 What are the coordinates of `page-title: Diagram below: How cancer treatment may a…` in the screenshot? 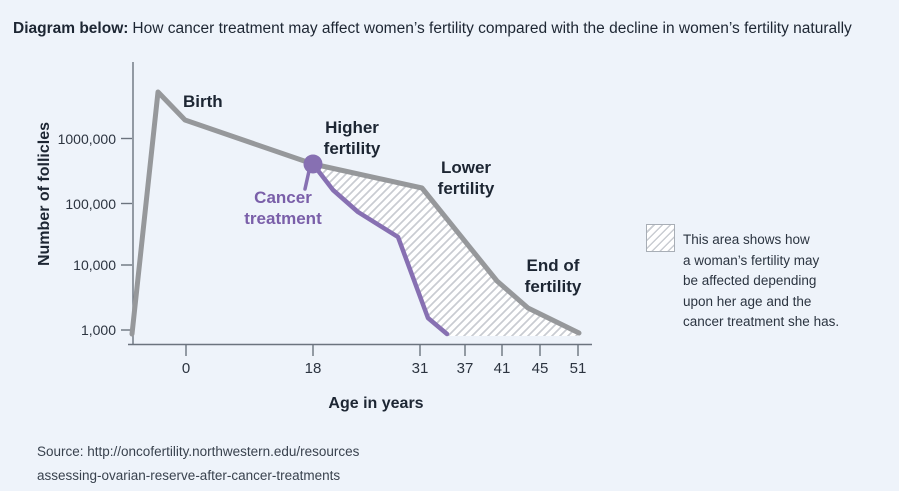 It's located at (432, 29).